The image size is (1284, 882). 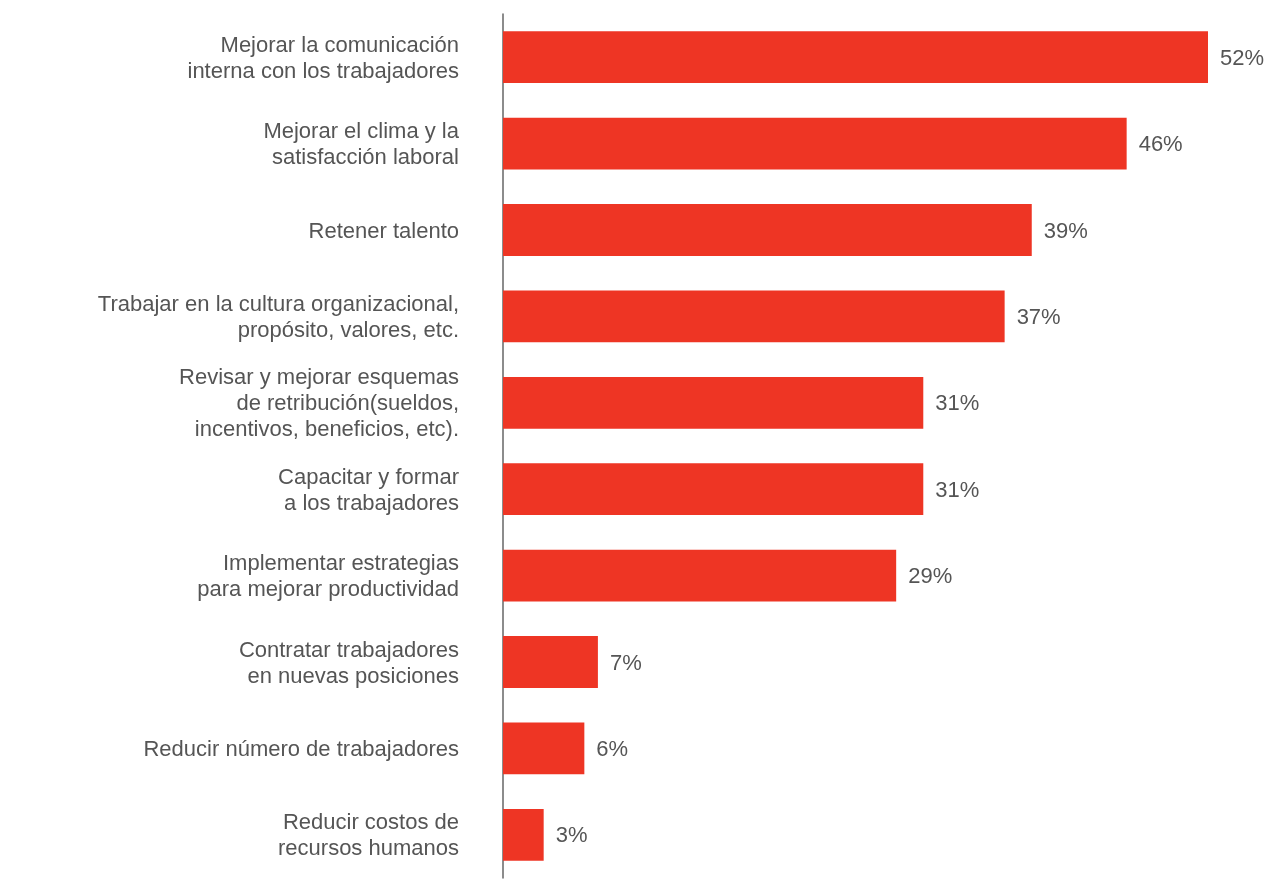 What do you see at coordinates (383, 230) in the screenshot?
I see `y-tick-label: Retener talento` at bounding box center [383, 230].